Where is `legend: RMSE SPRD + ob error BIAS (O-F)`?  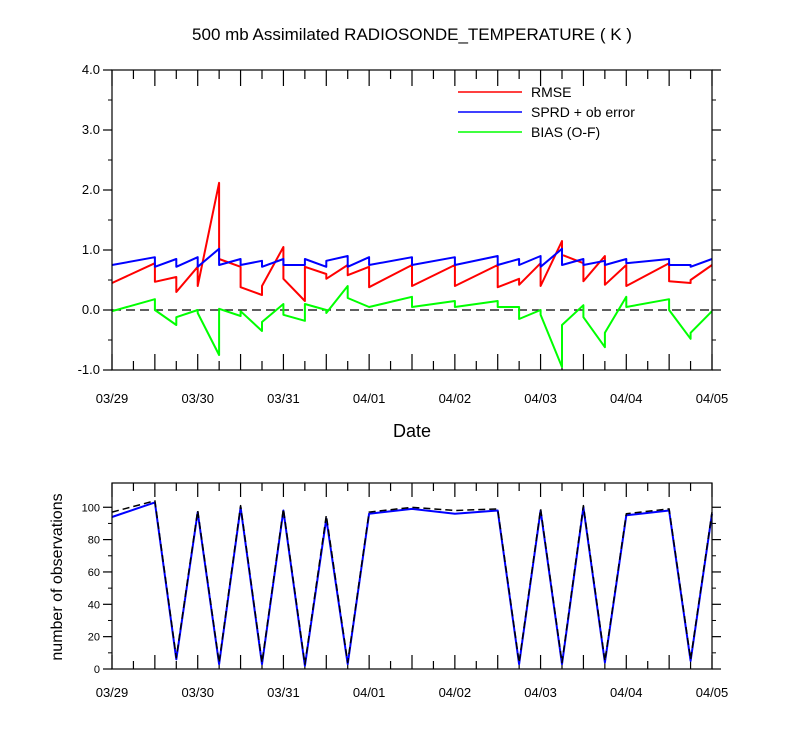
legend: RMSE SPRD + ob error BIAS (O-F) is located at coordinates (546, 112).